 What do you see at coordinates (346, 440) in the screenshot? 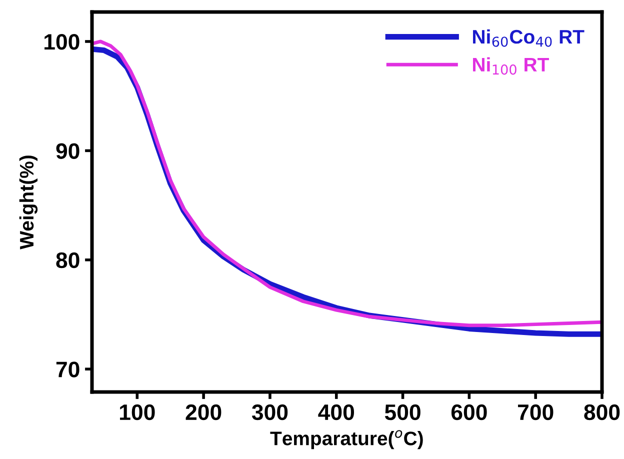
I see `x-axis-title: Temparature($^{o}$C)` at bounding box center [346, 440].